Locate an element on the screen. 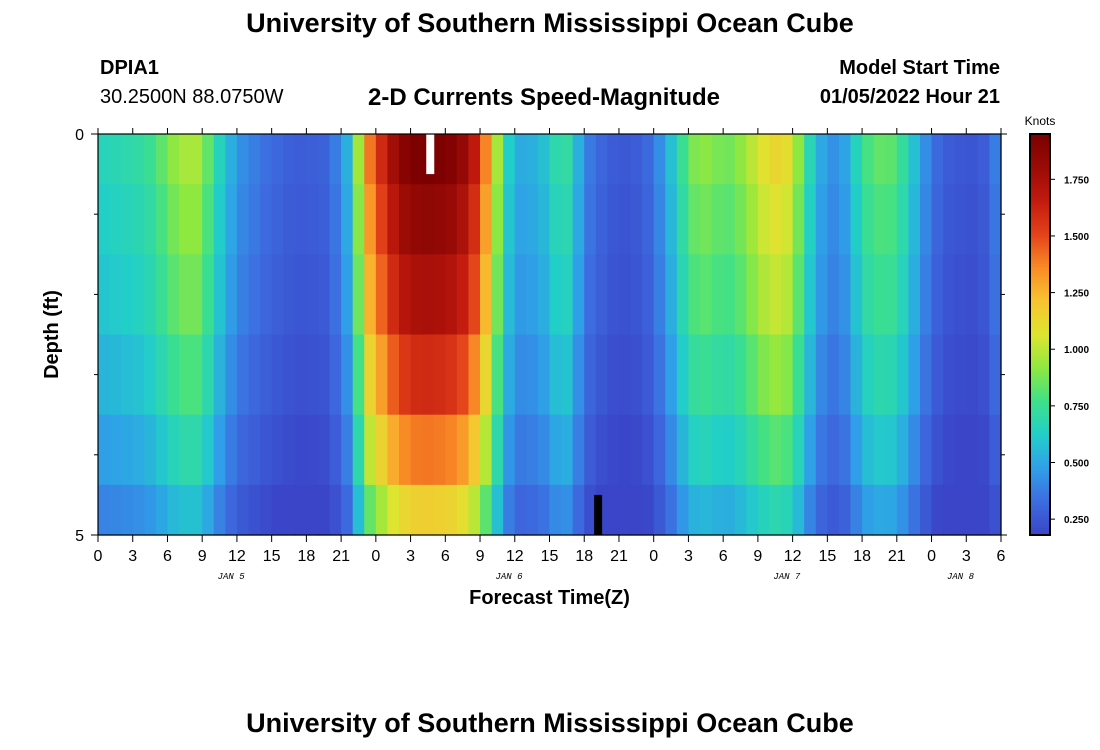 The image size is (1100, 750). x-tick-label: 3 is located at coordinates (966, 556).